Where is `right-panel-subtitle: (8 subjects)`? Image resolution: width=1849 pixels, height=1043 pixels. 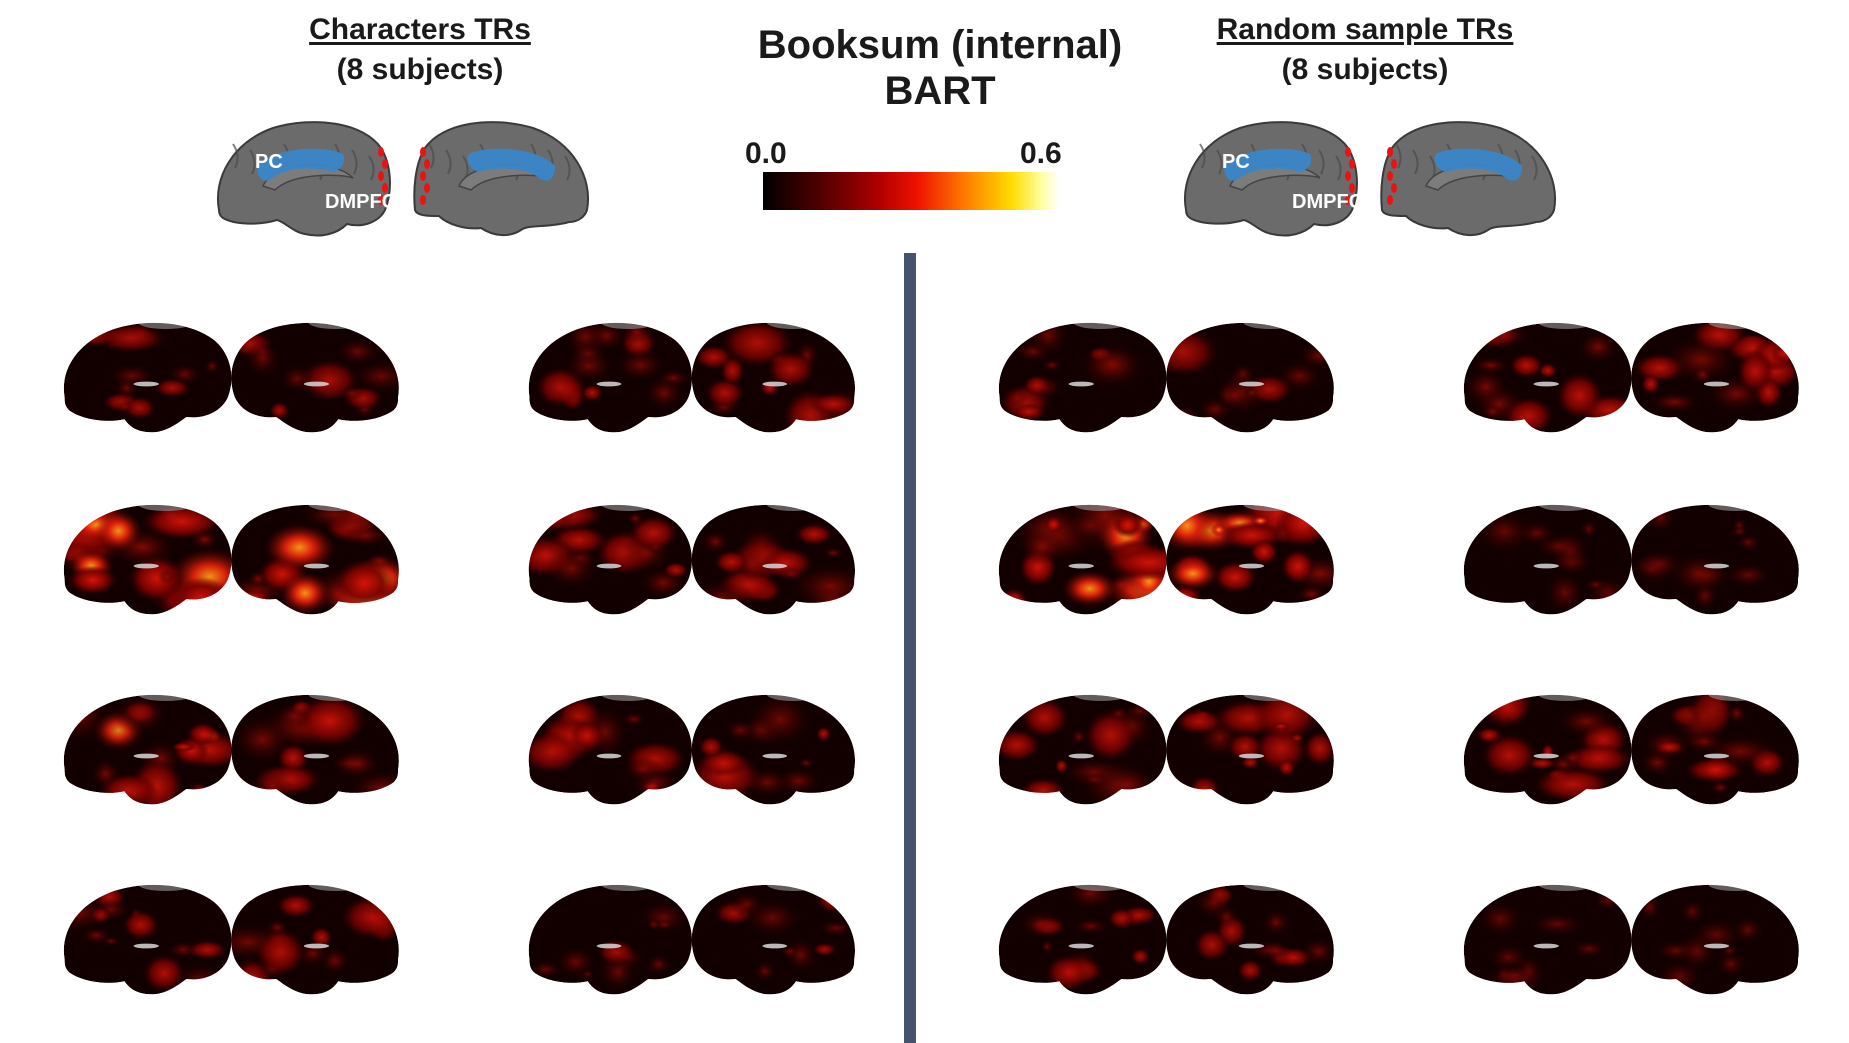
right-panel-subtitle: (8 subjects) is located at coordinates (1365, 69).